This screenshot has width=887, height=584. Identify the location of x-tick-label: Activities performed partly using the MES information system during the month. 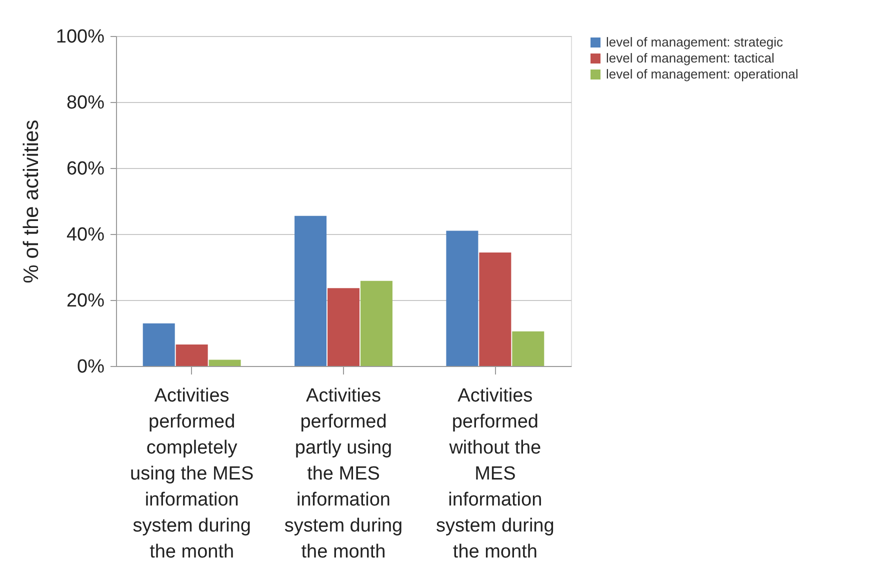
(343, 474).